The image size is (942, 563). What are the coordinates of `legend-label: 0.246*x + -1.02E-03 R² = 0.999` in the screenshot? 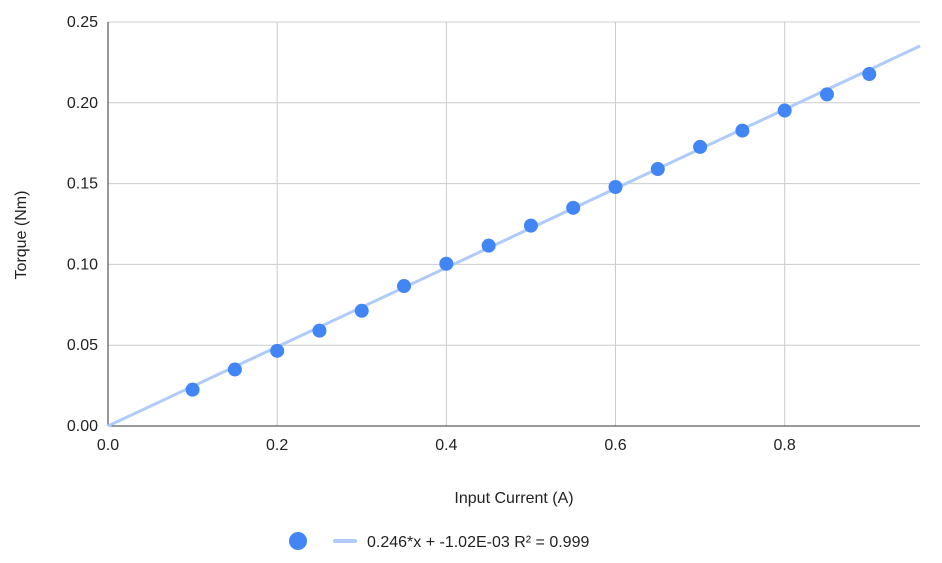 It's located at (478, 542).